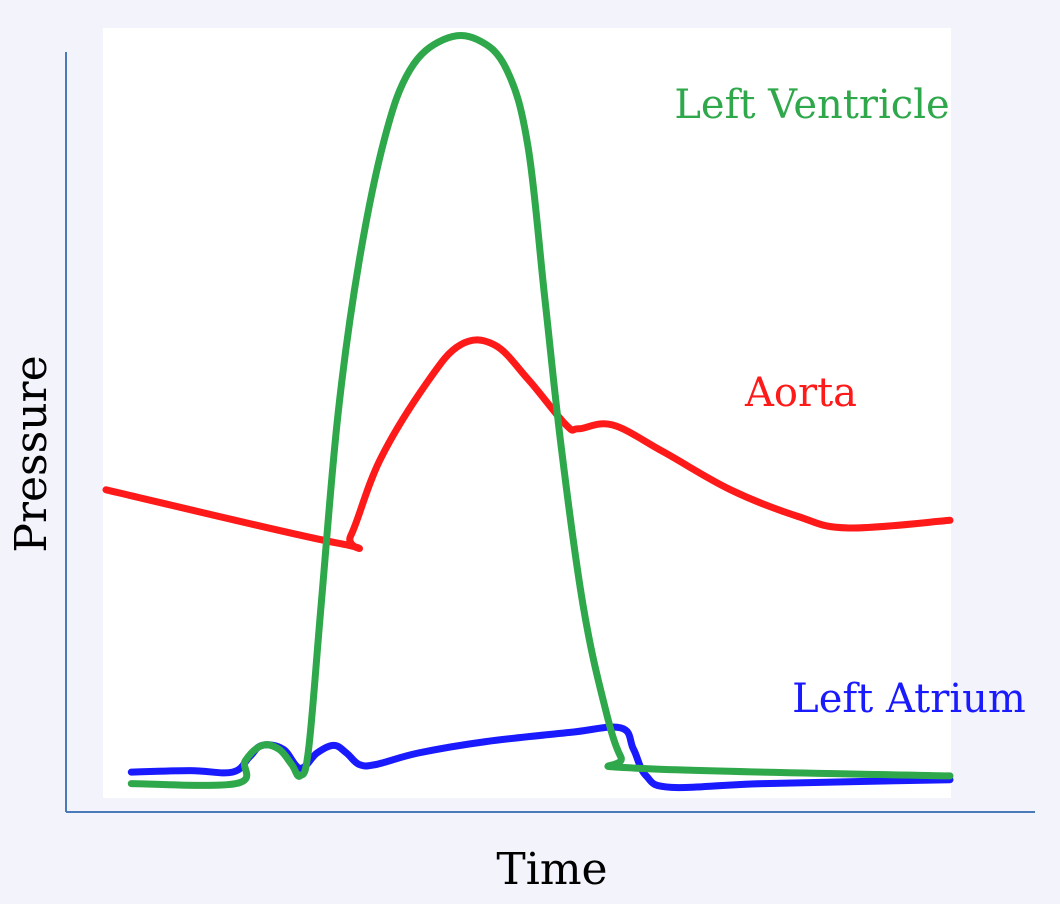 The image size is (1060, 904). I want to click on x-axis-title: Time, so click(551, 869).